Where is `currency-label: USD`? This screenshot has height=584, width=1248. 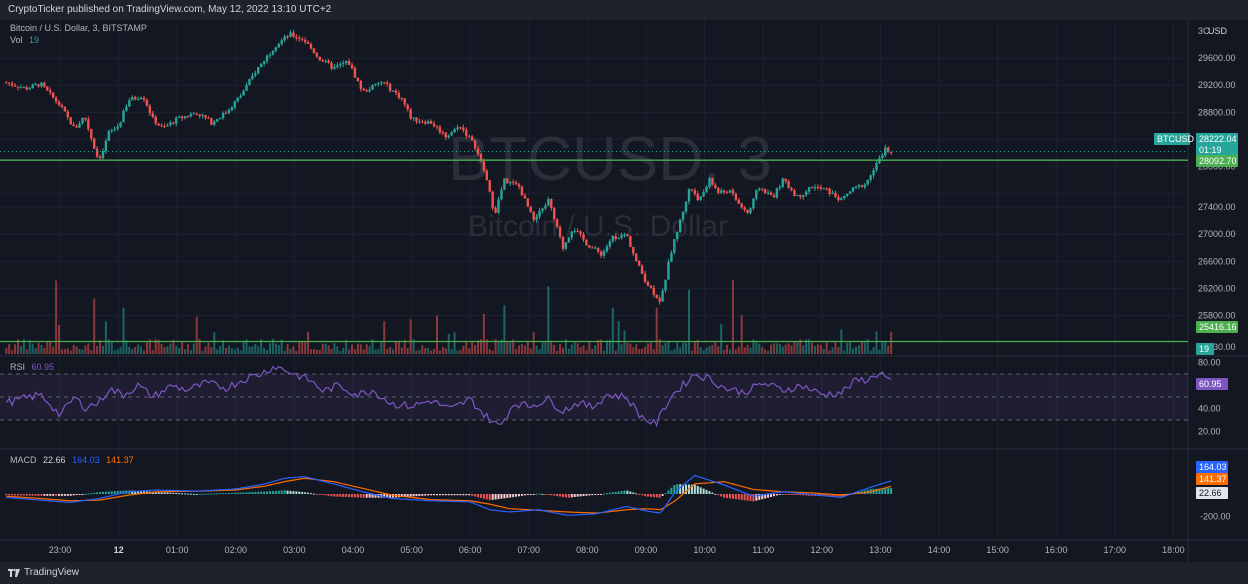
currency-label: USD is located at coordinates (1218, 31).